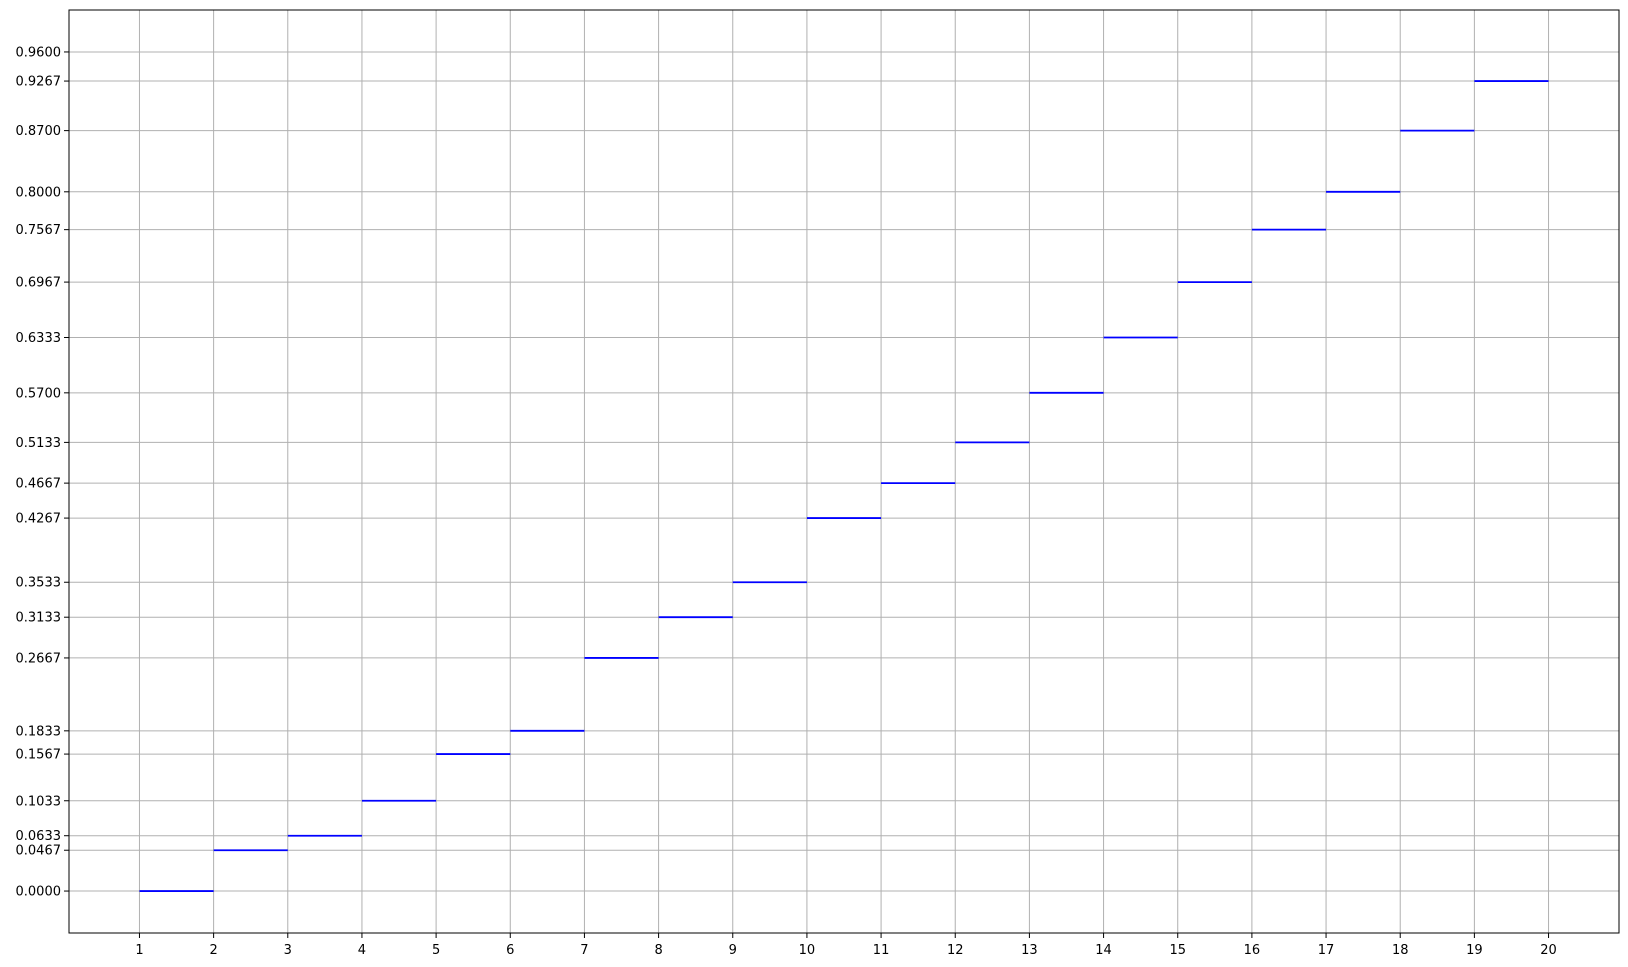 This screenshot has width=1628, height=967. I want to click on x-tick-label: 17, so click(1326, 950).